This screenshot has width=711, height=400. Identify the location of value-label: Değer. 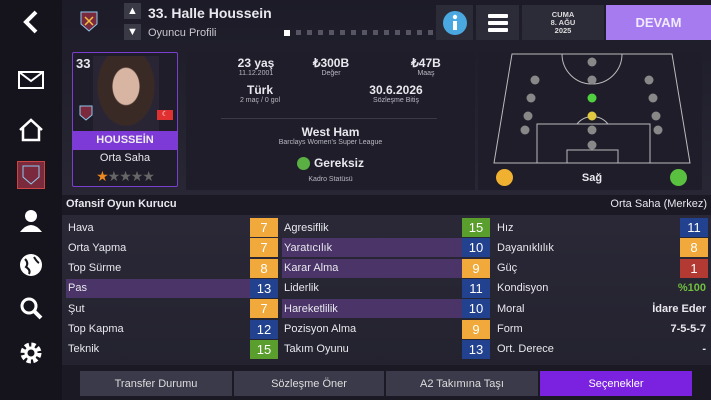
(331, 73).